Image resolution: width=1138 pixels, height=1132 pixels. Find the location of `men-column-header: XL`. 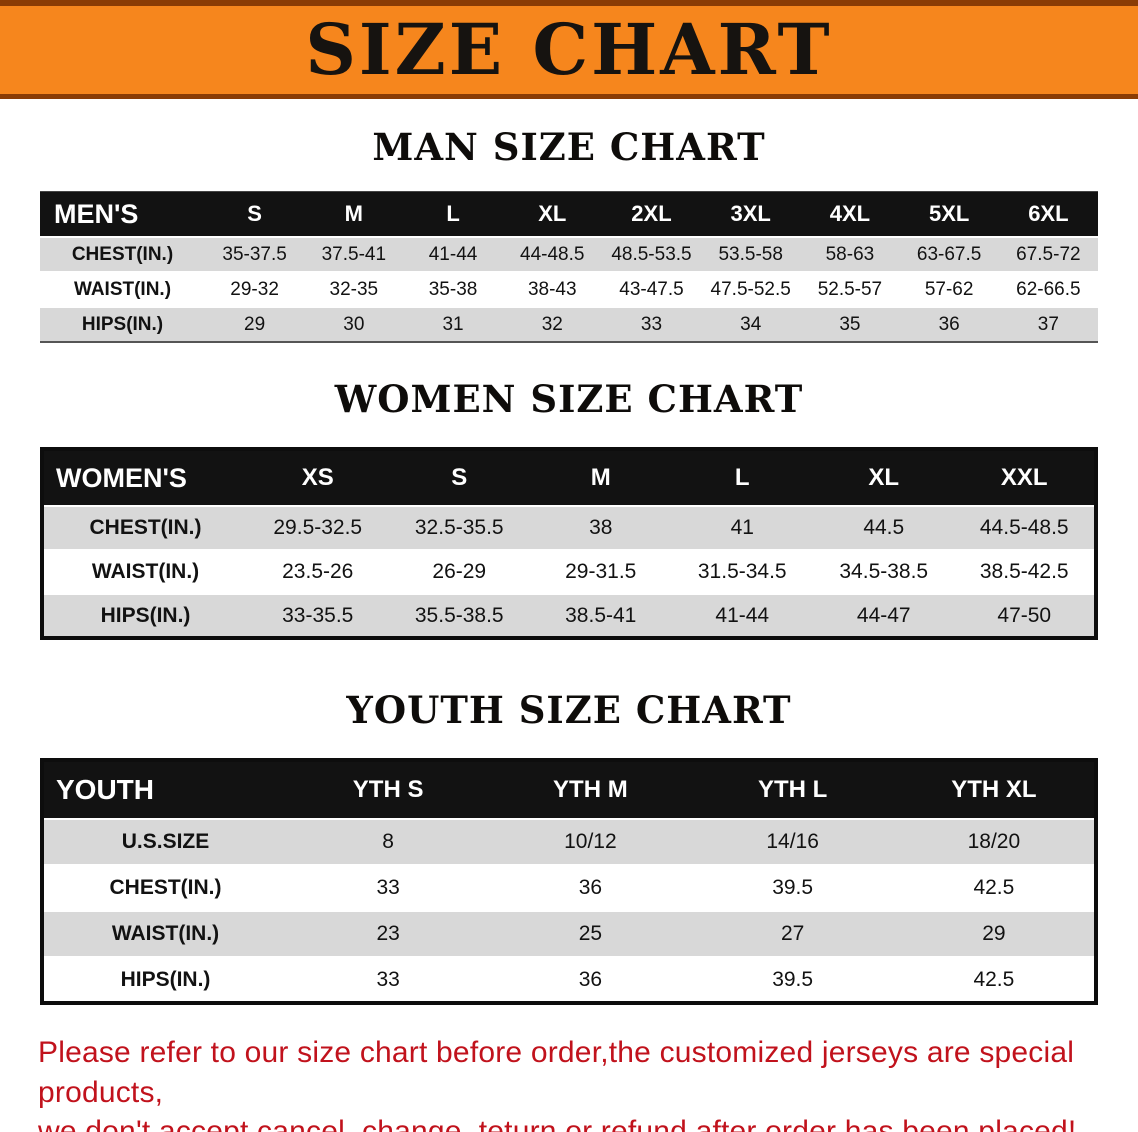

men-column-header: XL is located at coordinates (552, 214).